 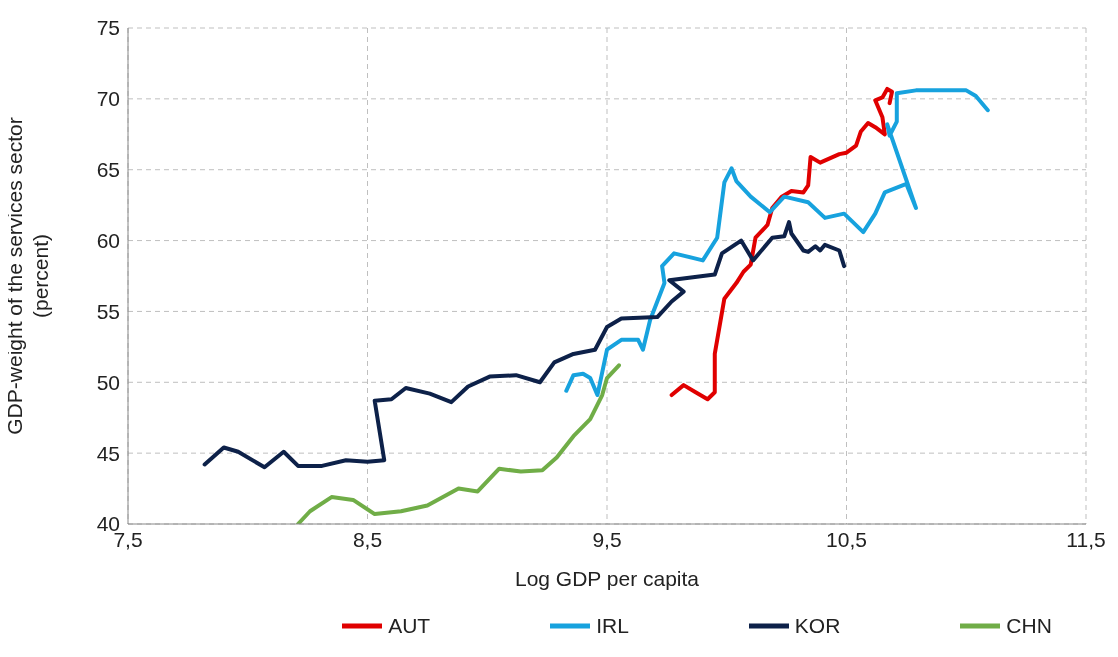 I want to click on x-tick-label: 11,5, so click(x=1086, y=539).